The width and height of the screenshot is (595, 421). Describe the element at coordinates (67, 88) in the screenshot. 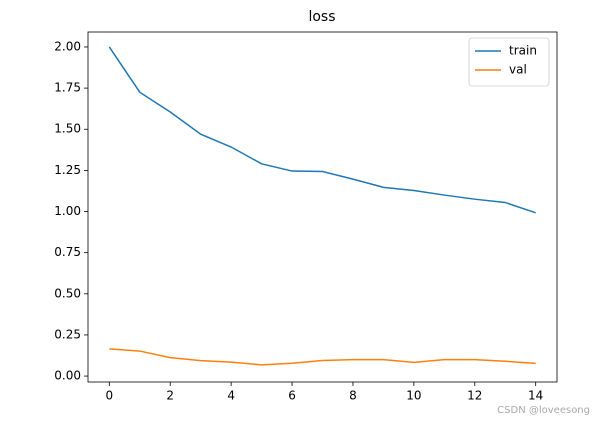

I see `y-tick-label: 1.75` at that location.